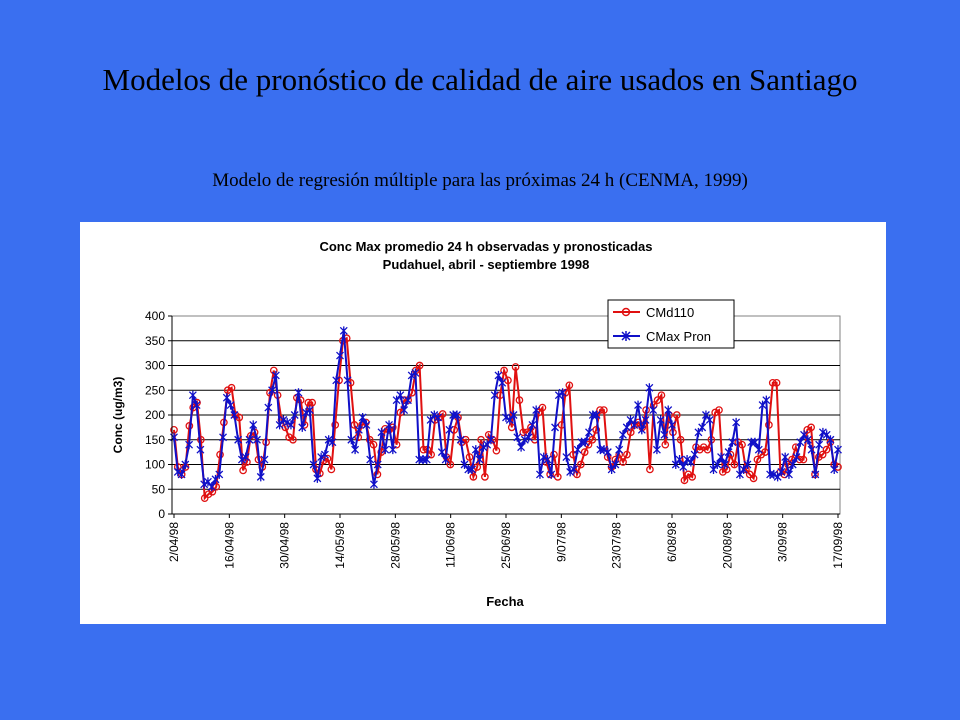 Image resolution: width=960 pixels, height=720 pixels. What do you see at coordinates (155, 465) in the screenshot?
I see `y-tick-label: 100` at bounding box center [155, 465].